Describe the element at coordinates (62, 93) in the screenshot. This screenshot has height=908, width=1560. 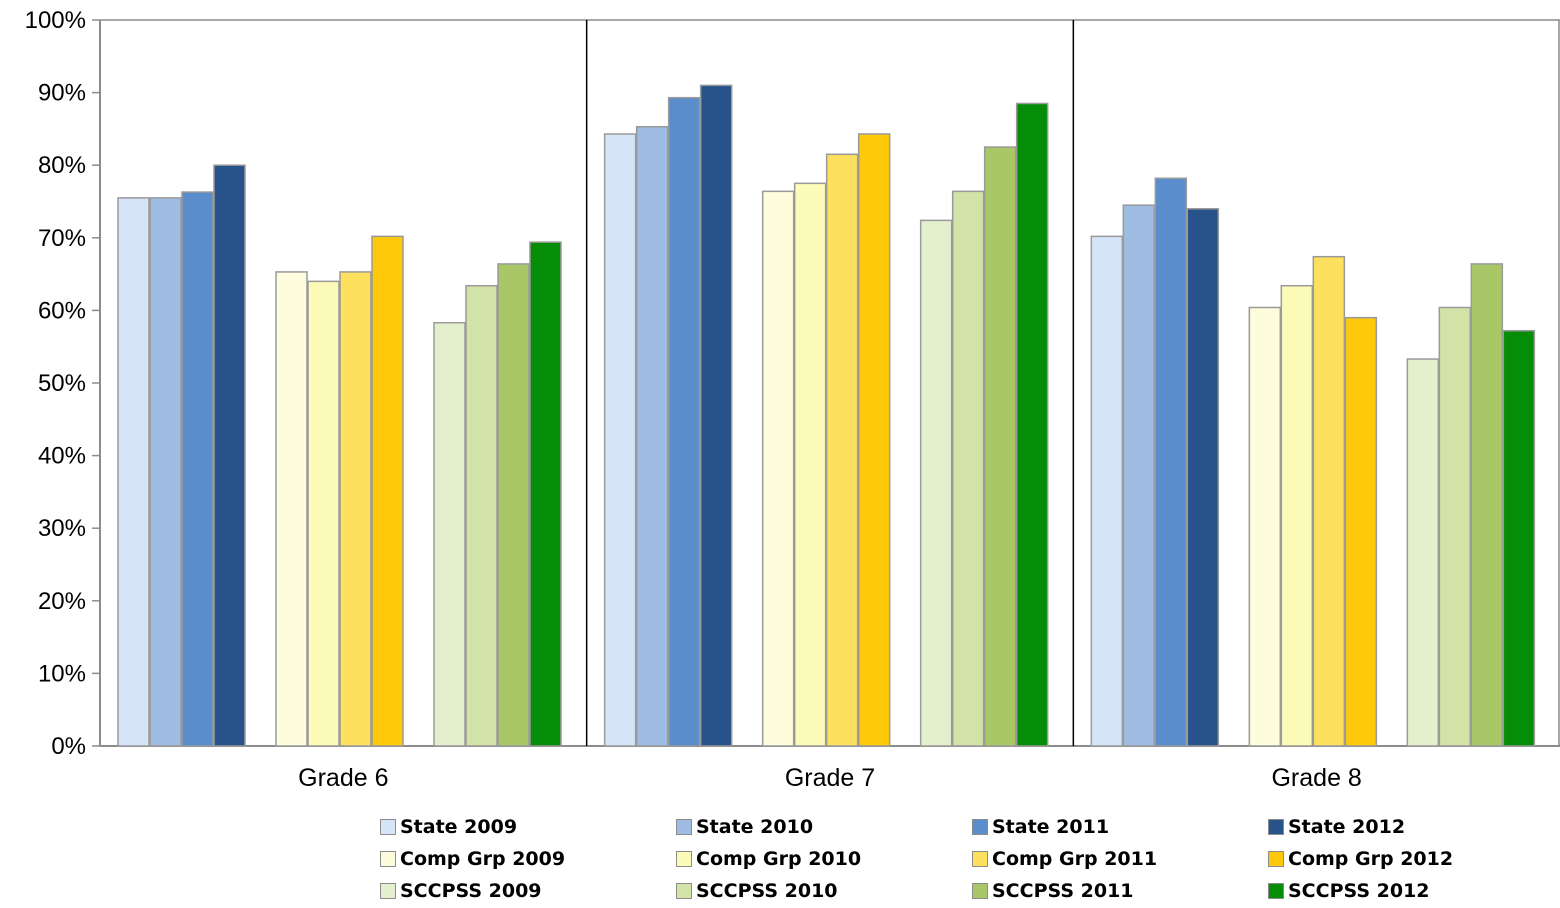
I see `y-tick-label: 90%` at that location.